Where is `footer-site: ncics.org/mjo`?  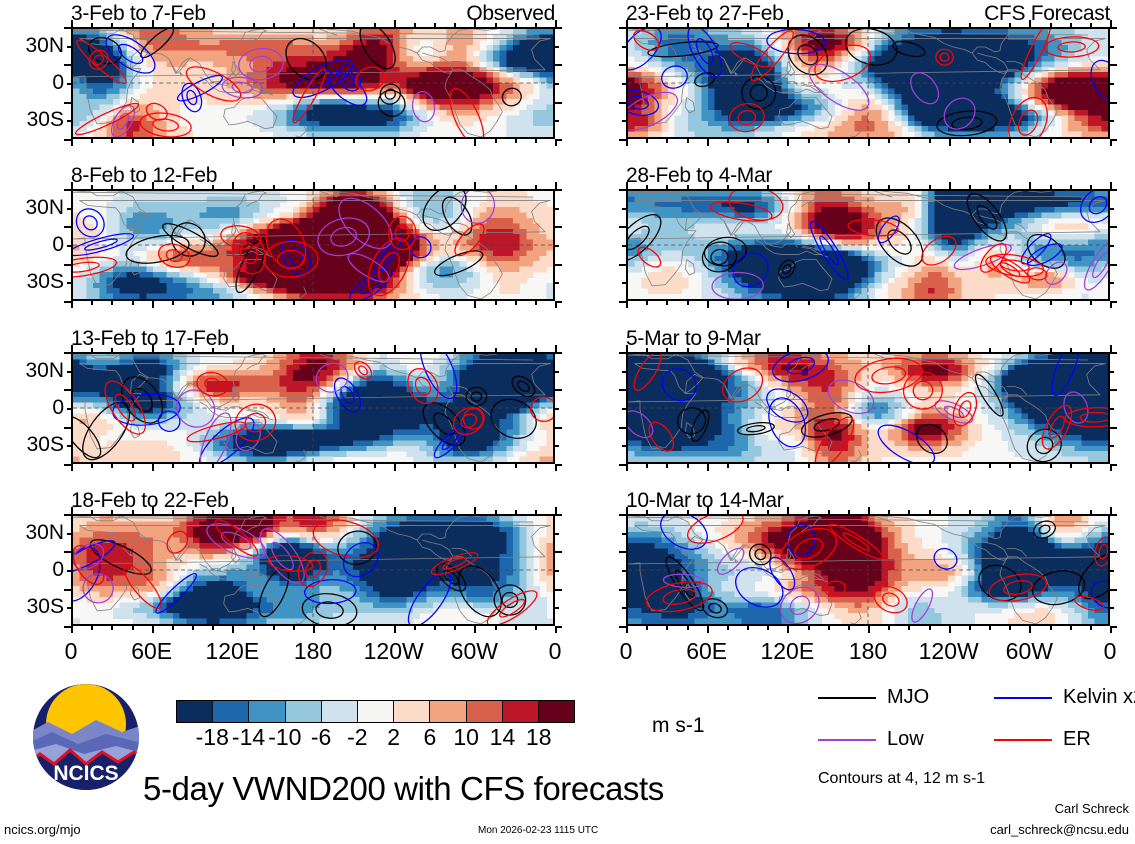
footer-site: ncics.org/mjo is located at coordinates (42, 829).